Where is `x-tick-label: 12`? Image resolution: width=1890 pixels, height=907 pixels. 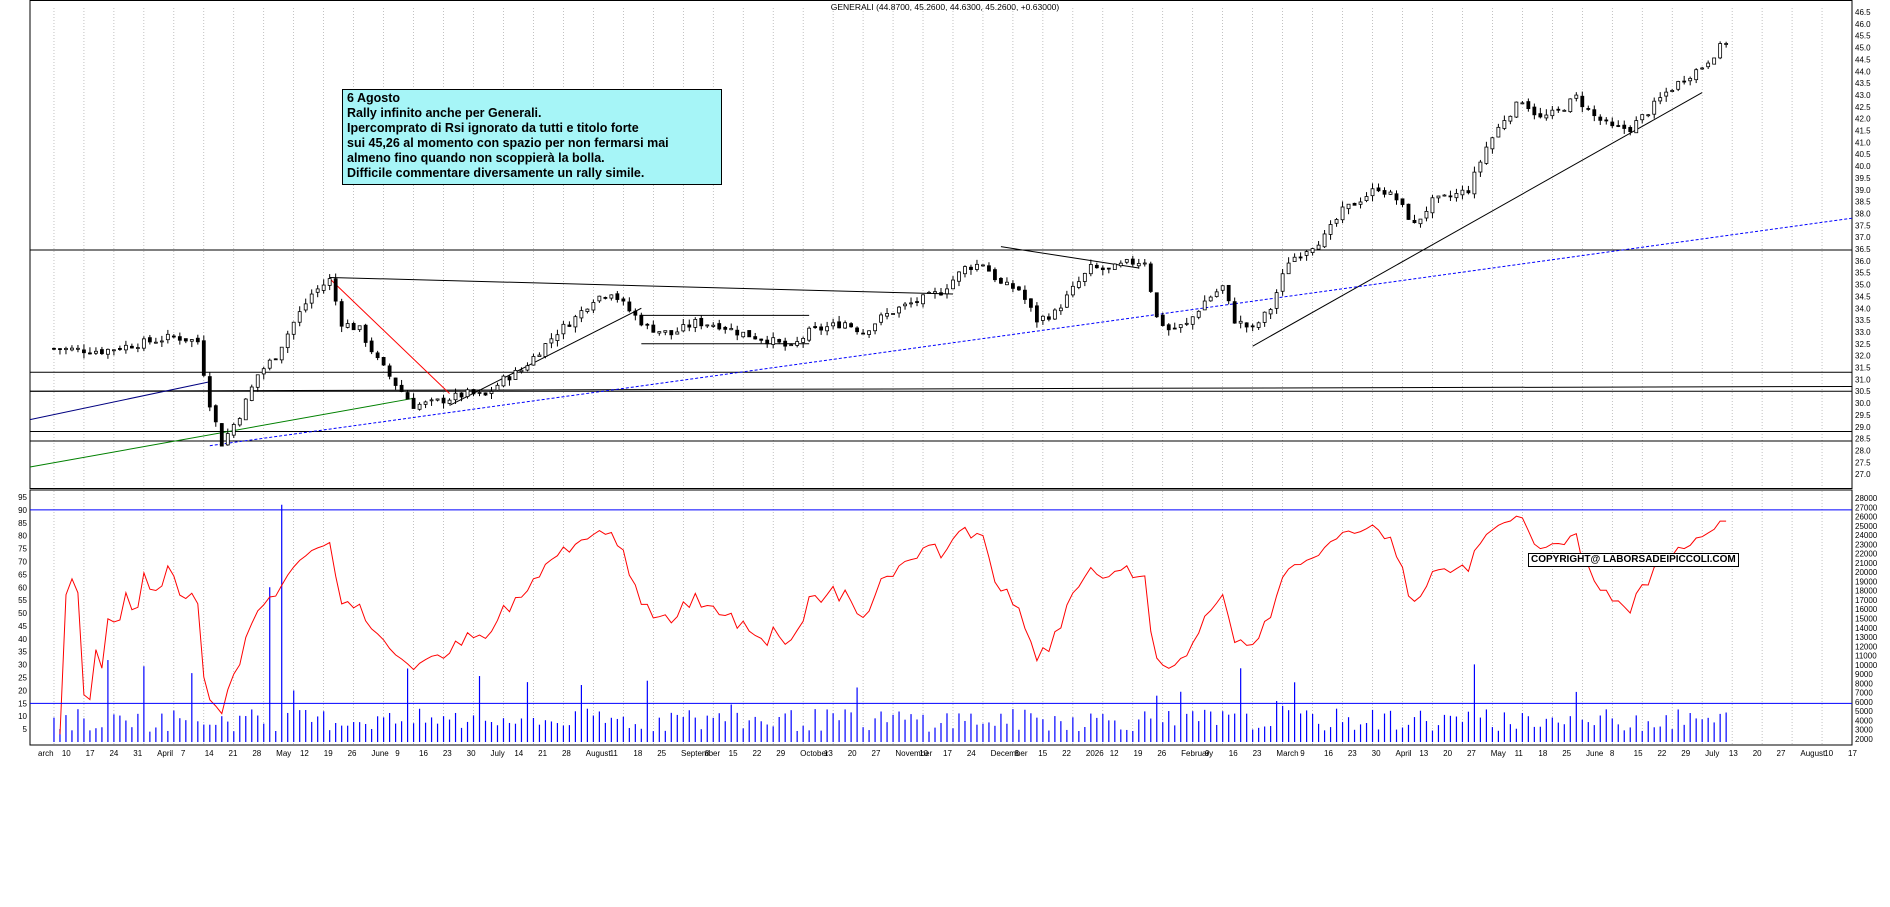 x-tick-label: 12 is located at coordinates (1114, 753).